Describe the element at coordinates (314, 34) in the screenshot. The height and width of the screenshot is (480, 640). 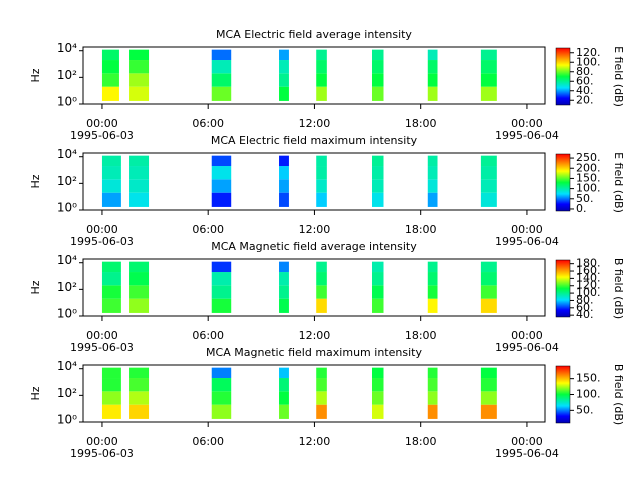
I see `panel-title: MCA Electric field average intensity` at that location.